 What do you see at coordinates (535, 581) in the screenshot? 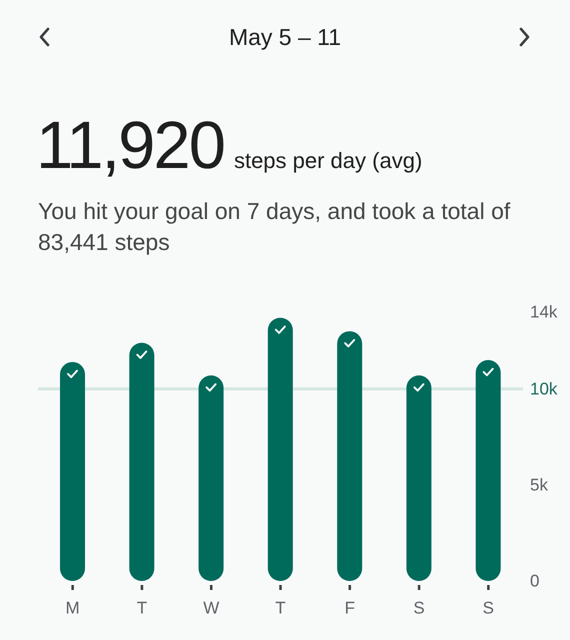
I see `y-tick-label: 0` at bounding box center [535, 581].